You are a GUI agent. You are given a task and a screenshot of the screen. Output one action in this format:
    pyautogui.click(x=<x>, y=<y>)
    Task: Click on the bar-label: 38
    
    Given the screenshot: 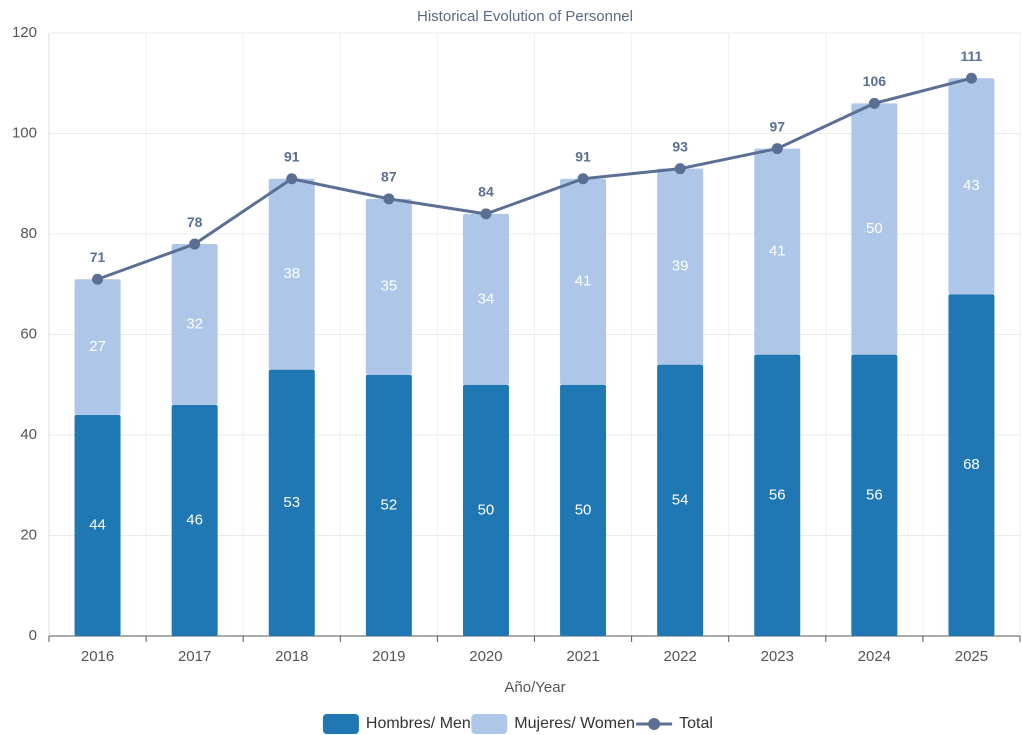 What is the action you would take?
    pyautogui.click(x=291, y=273)
    